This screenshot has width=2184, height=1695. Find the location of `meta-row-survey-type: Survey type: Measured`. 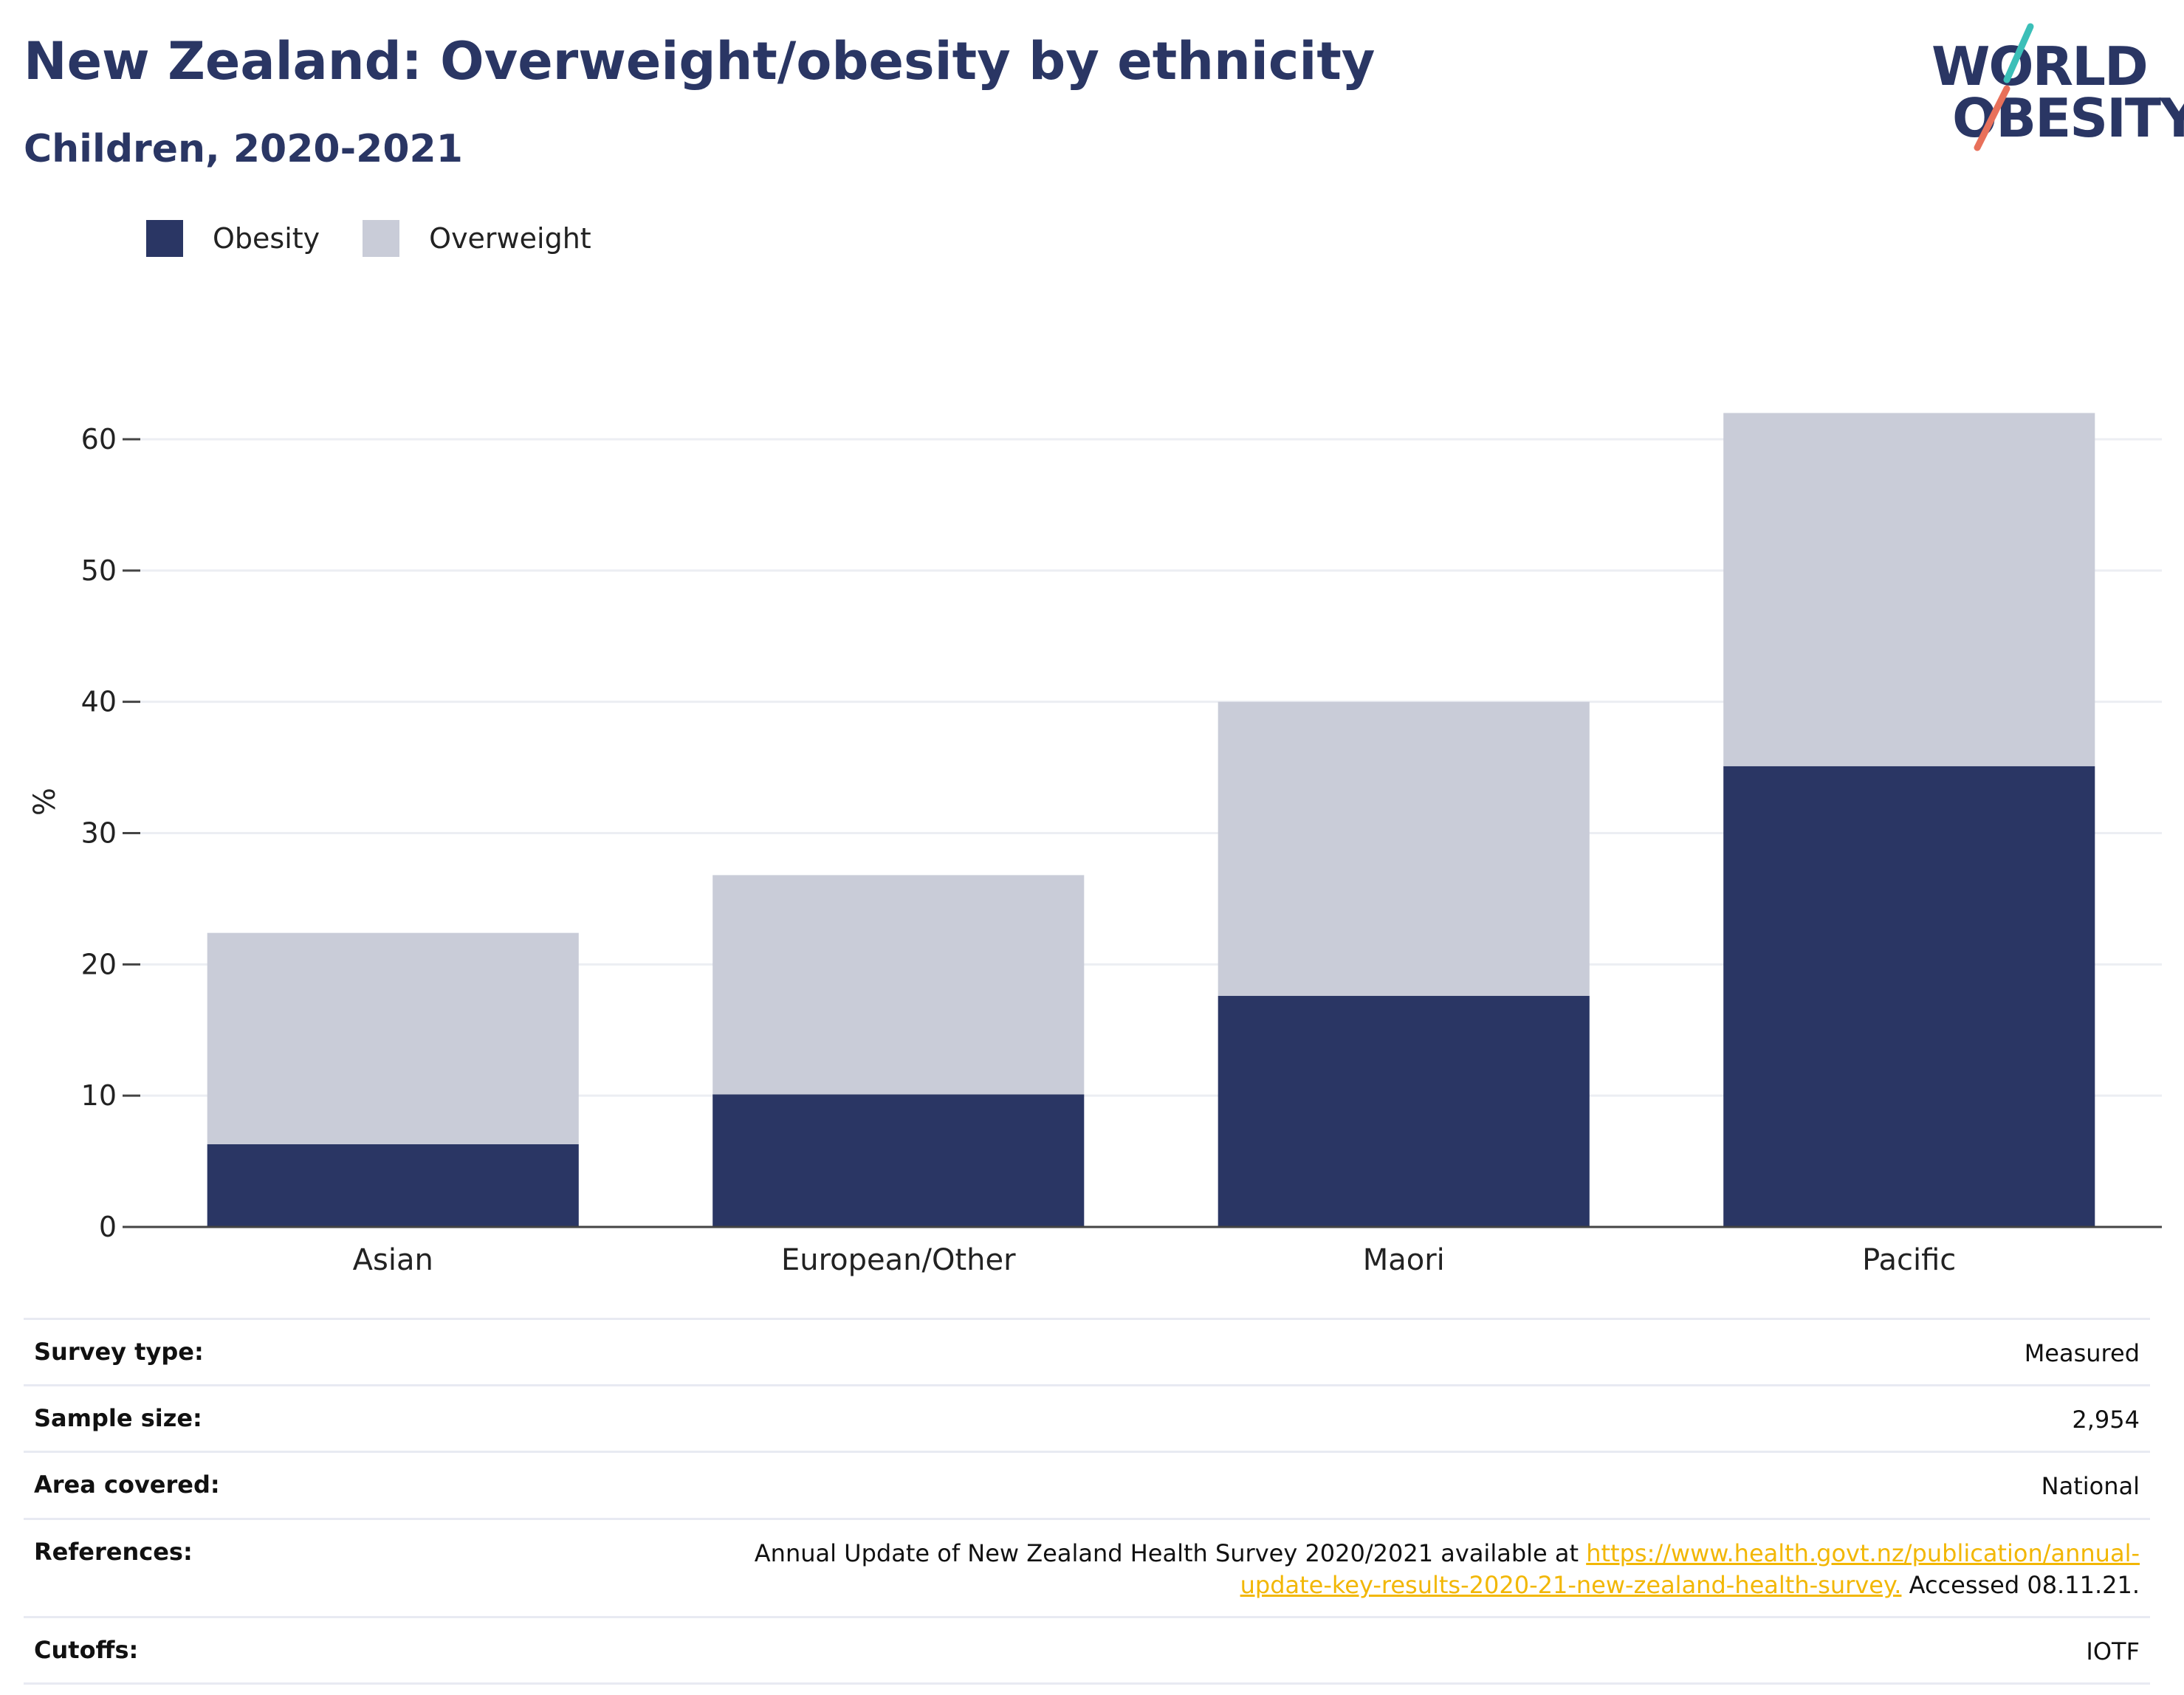

meta-row-survey-type: Survey type: Measured is located at coordinates (1087, 1351).